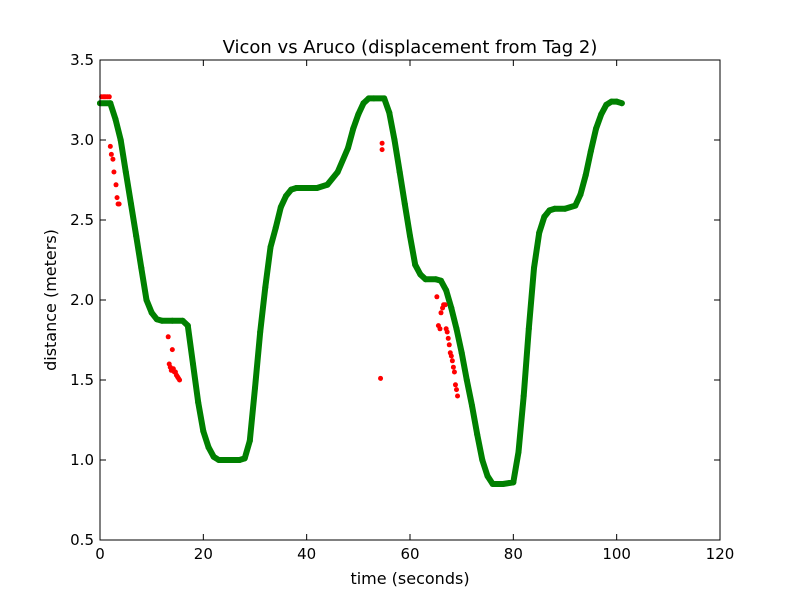  What do you see at coordinates (82, 220) in the screenshot?
I see `y-tick-label: 2.5` at bounding box center [82, 220].